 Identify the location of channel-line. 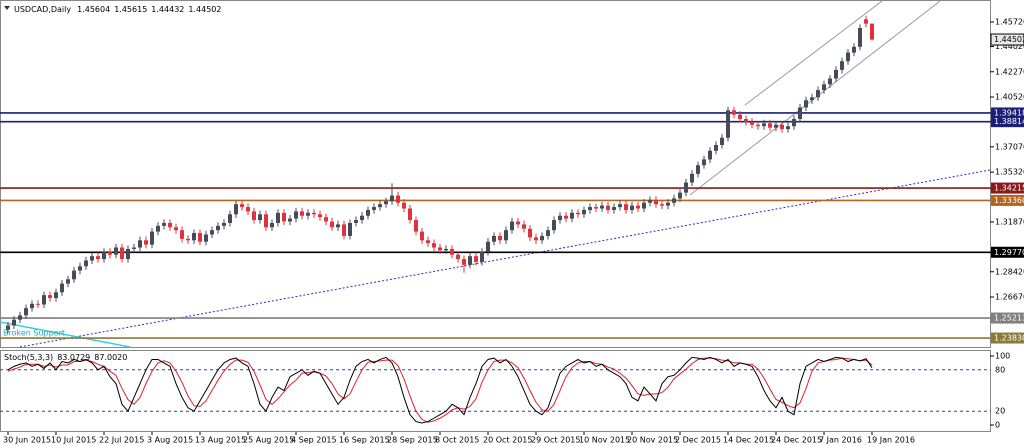
(815, 98).